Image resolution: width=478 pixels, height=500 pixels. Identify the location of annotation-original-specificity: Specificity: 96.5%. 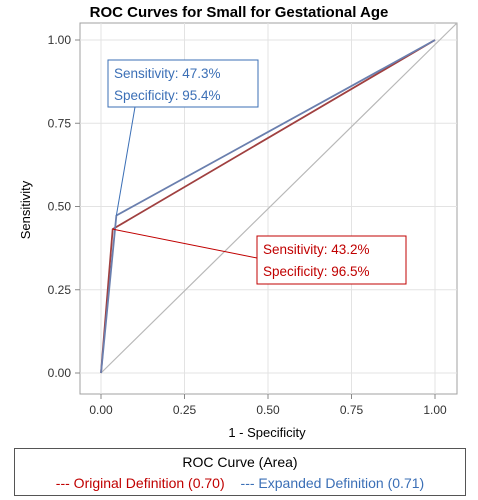
(316, 271).